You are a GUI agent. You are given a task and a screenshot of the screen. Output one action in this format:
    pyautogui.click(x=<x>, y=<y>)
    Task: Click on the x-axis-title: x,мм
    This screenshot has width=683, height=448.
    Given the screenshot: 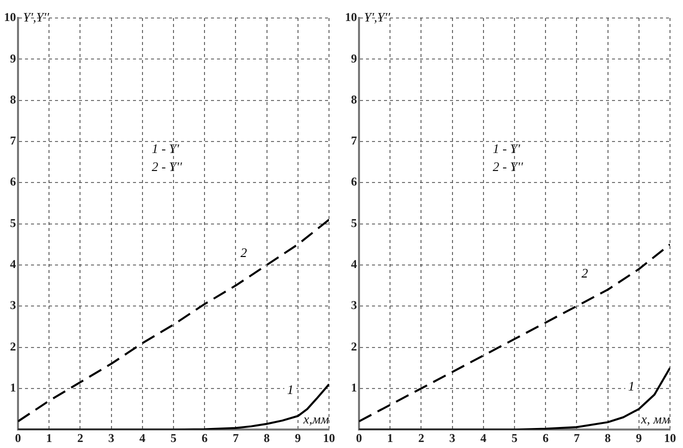 What is the action you would take?
    pyautogui.click(x=315, y=419)
    